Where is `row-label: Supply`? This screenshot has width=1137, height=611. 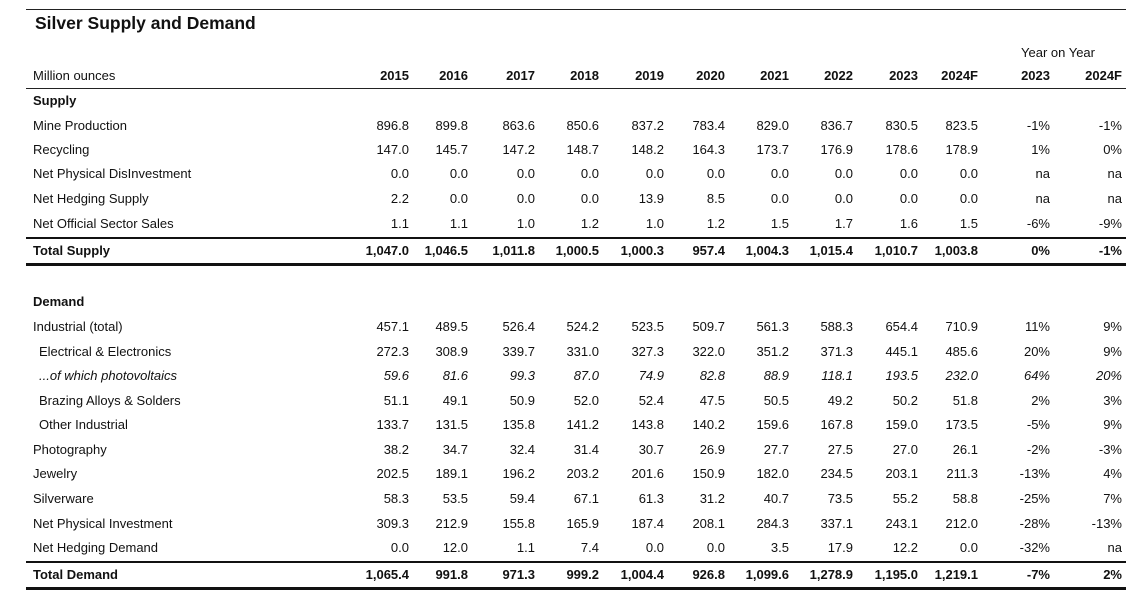 row-label: Supply is located at coordinates (55, 100).